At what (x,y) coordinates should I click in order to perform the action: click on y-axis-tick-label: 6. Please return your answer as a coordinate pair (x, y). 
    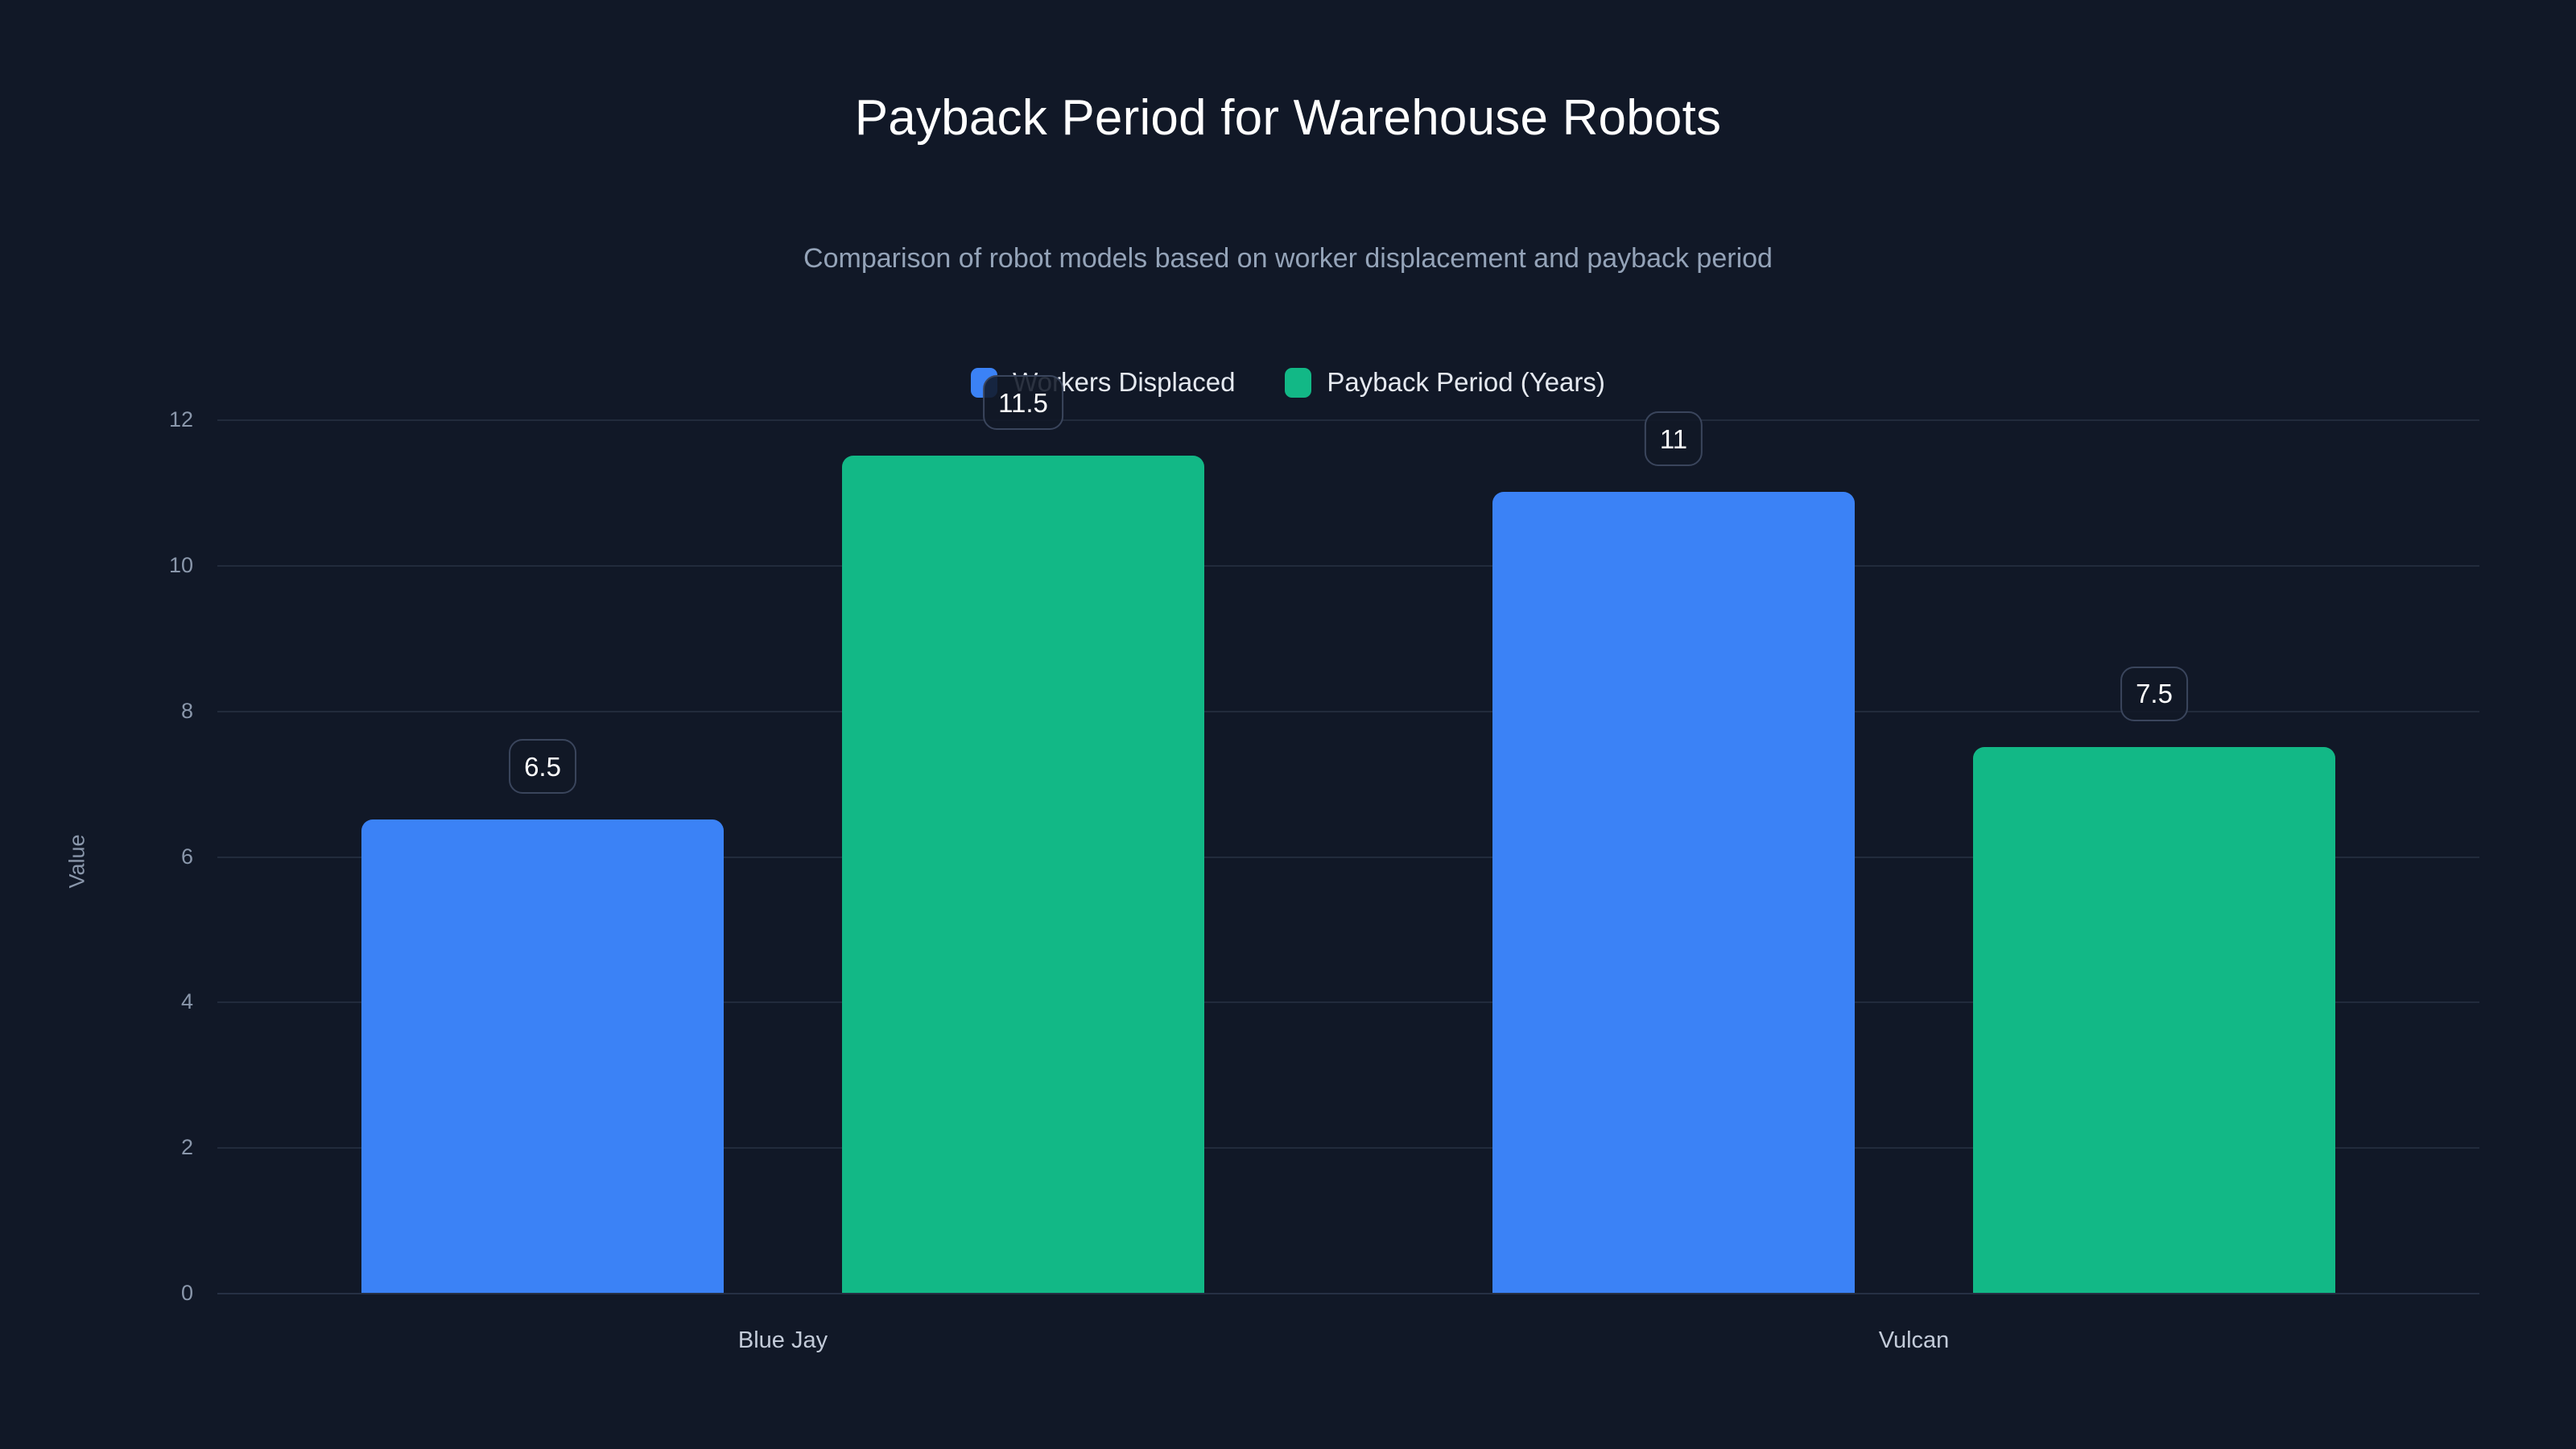
    Looking at the image, I should click on (186, 856).